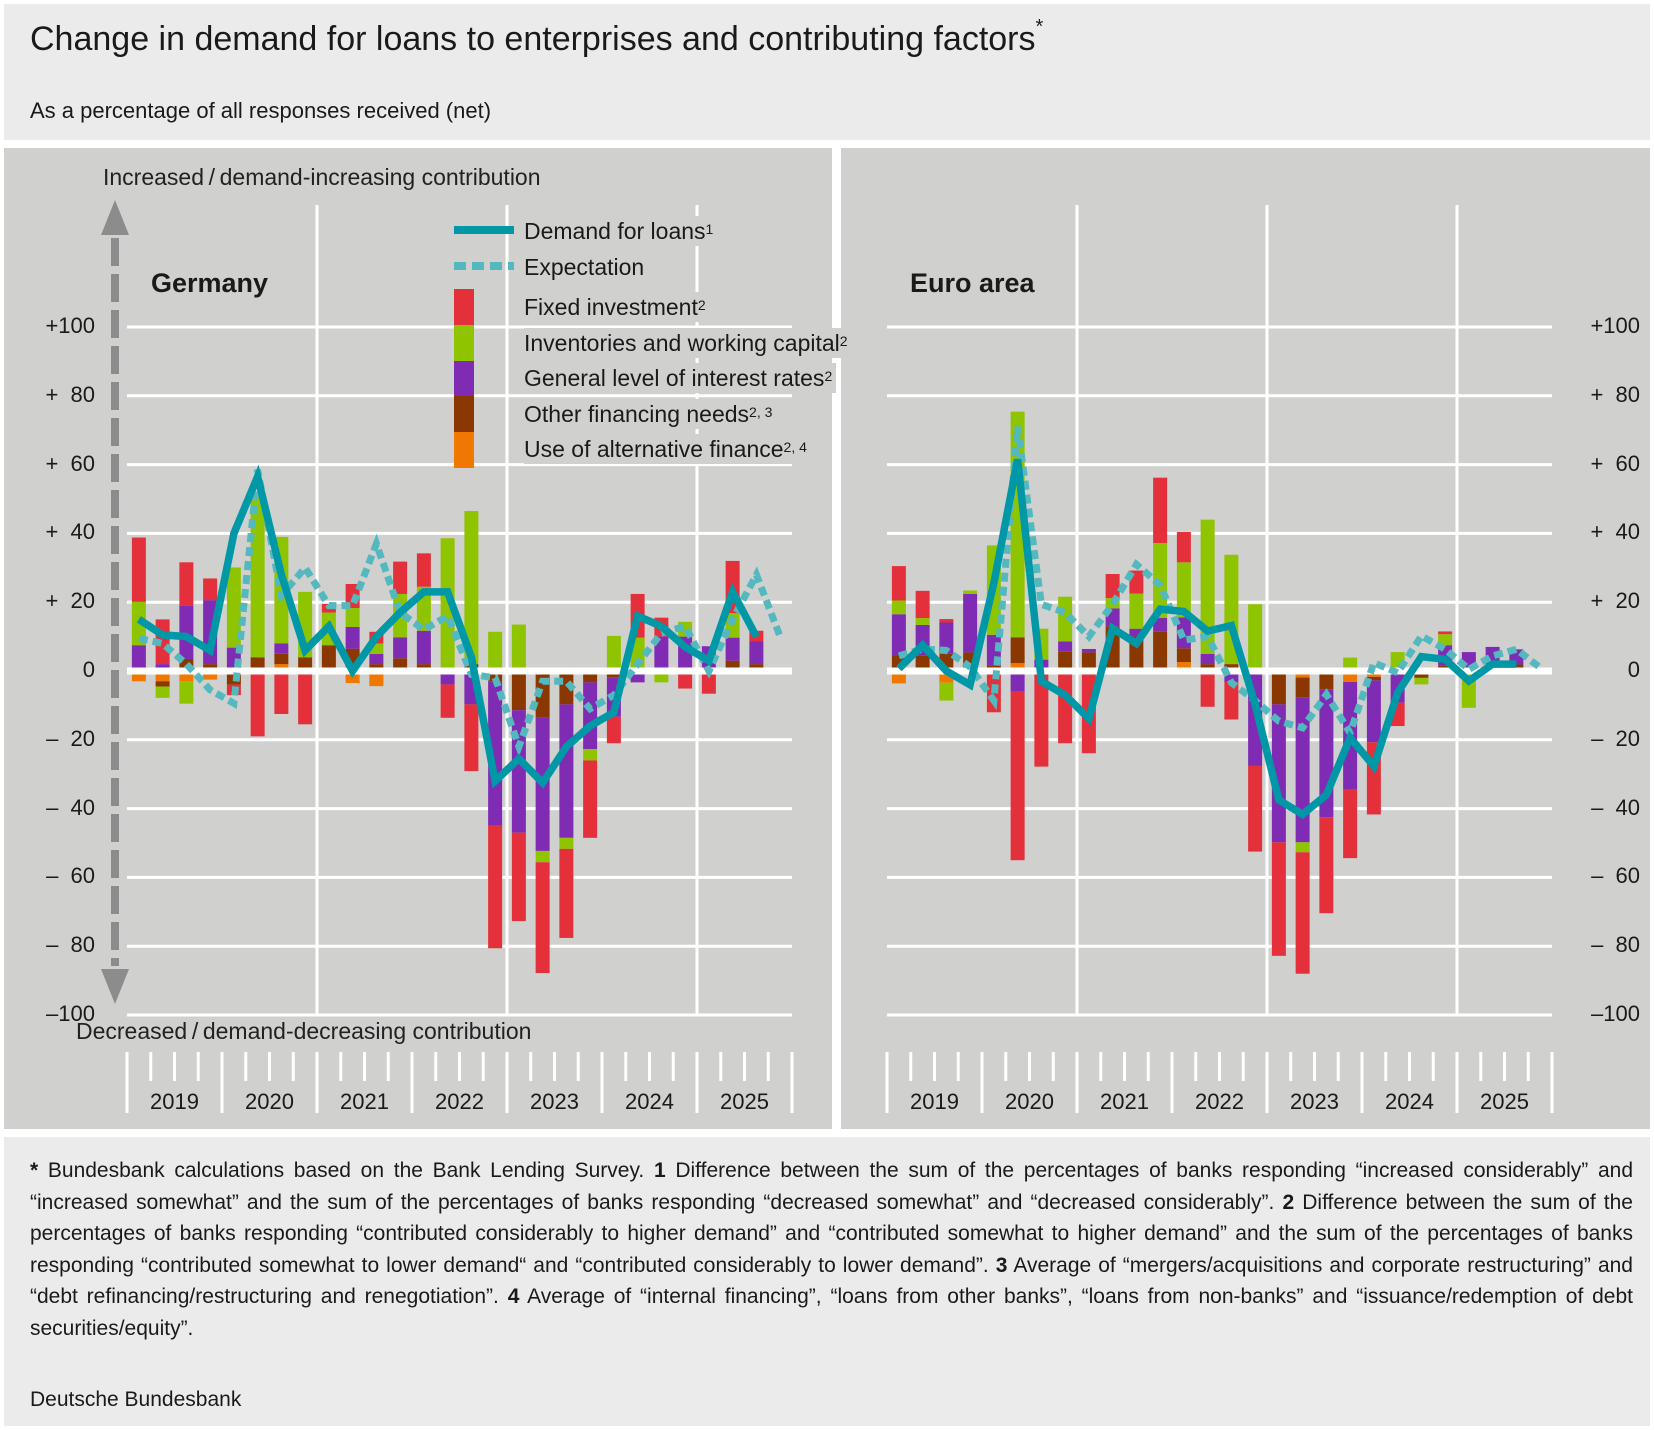 Image resolution: width=1654 pixels, height=1430 pixels. I want to click on line-demand-for-loans, so click(1206, 638).